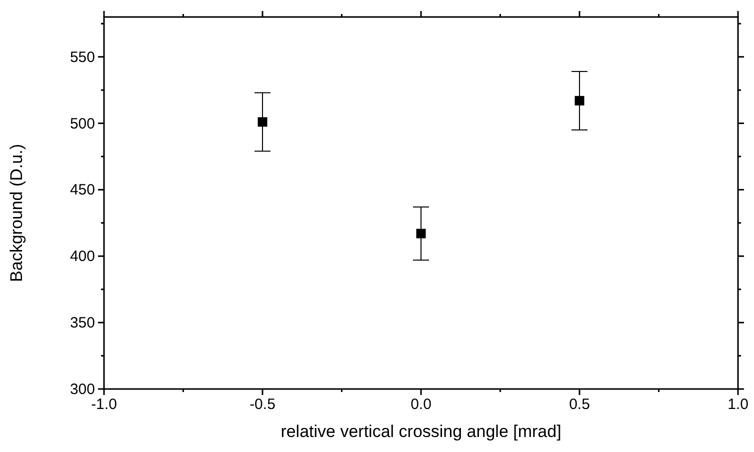 The width and height of the screenshot is (754, 452). I want to click on y-tick-label: 450, so click(82, 190).